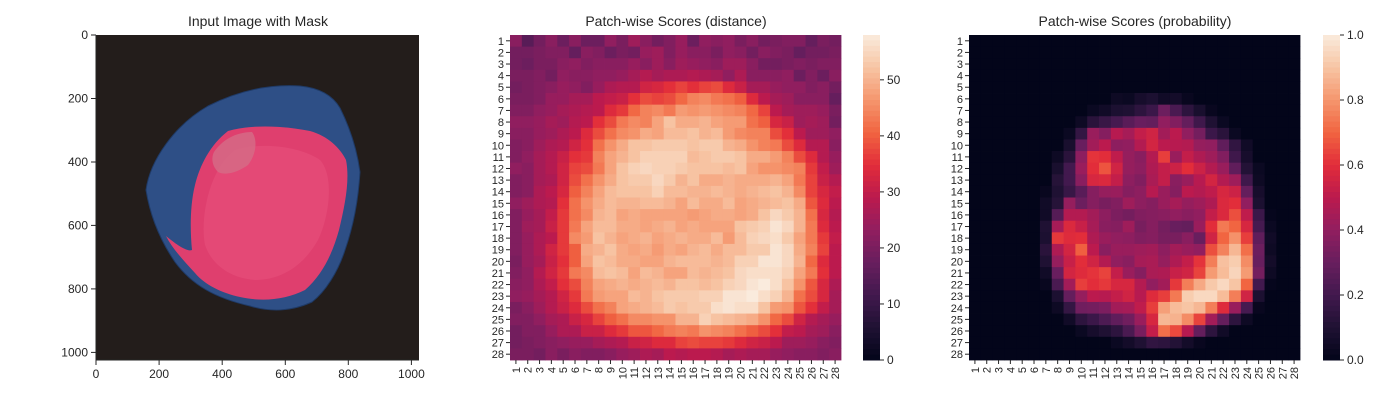 The image size is (1400, 400). Describe the element at coordinates (659, 373) in the screenshot. I see `x-tick-label: 13` at that location.